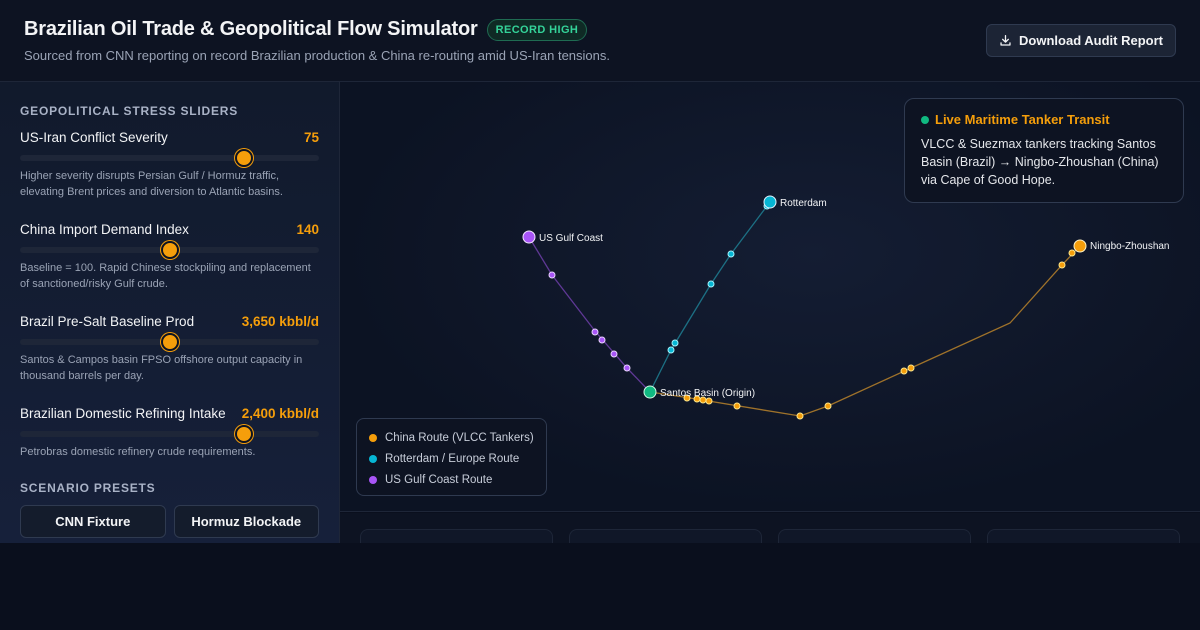  What do you see at coordinates (600, 586) in the screenshot?
I see `page-background` at bounding box center [600, 586].